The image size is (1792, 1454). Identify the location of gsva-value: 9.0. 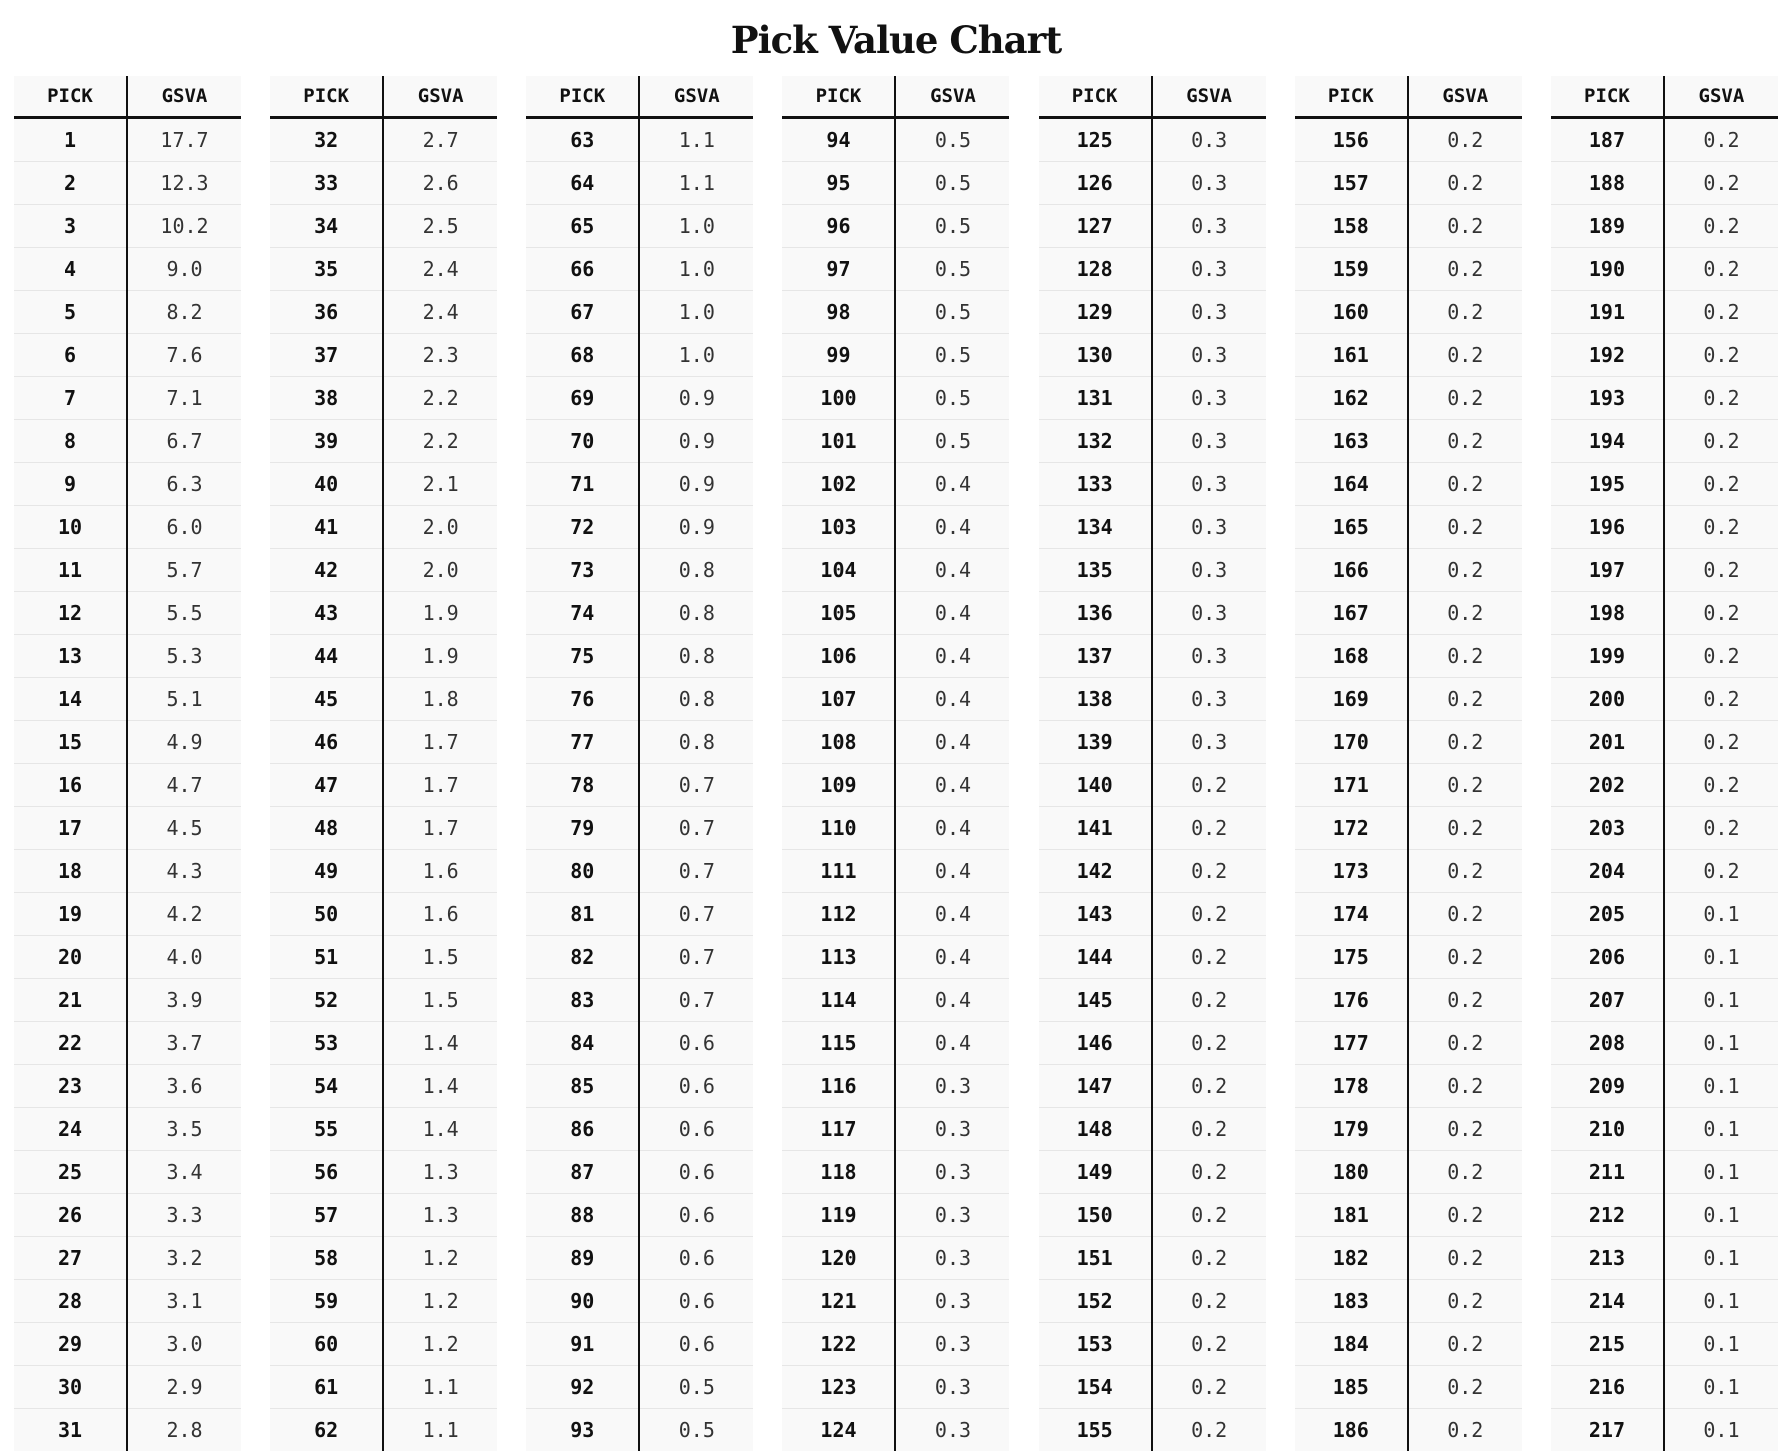
(184, 269).